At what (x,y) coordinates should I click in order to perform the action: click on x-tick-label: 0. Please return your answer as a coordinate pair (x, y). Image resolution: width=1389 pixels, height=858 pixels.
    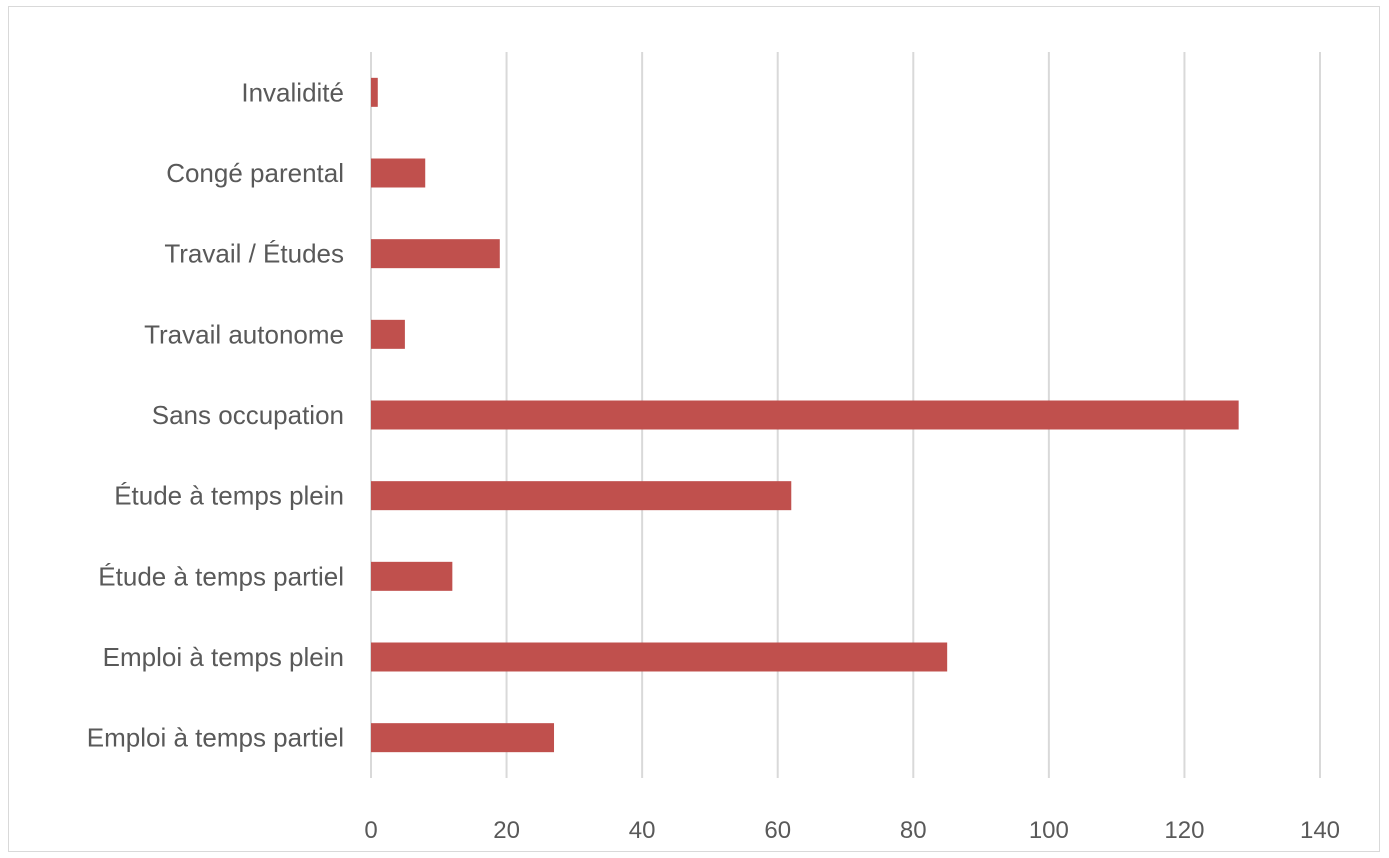
    Looking at the image, I should click on (370, 830).